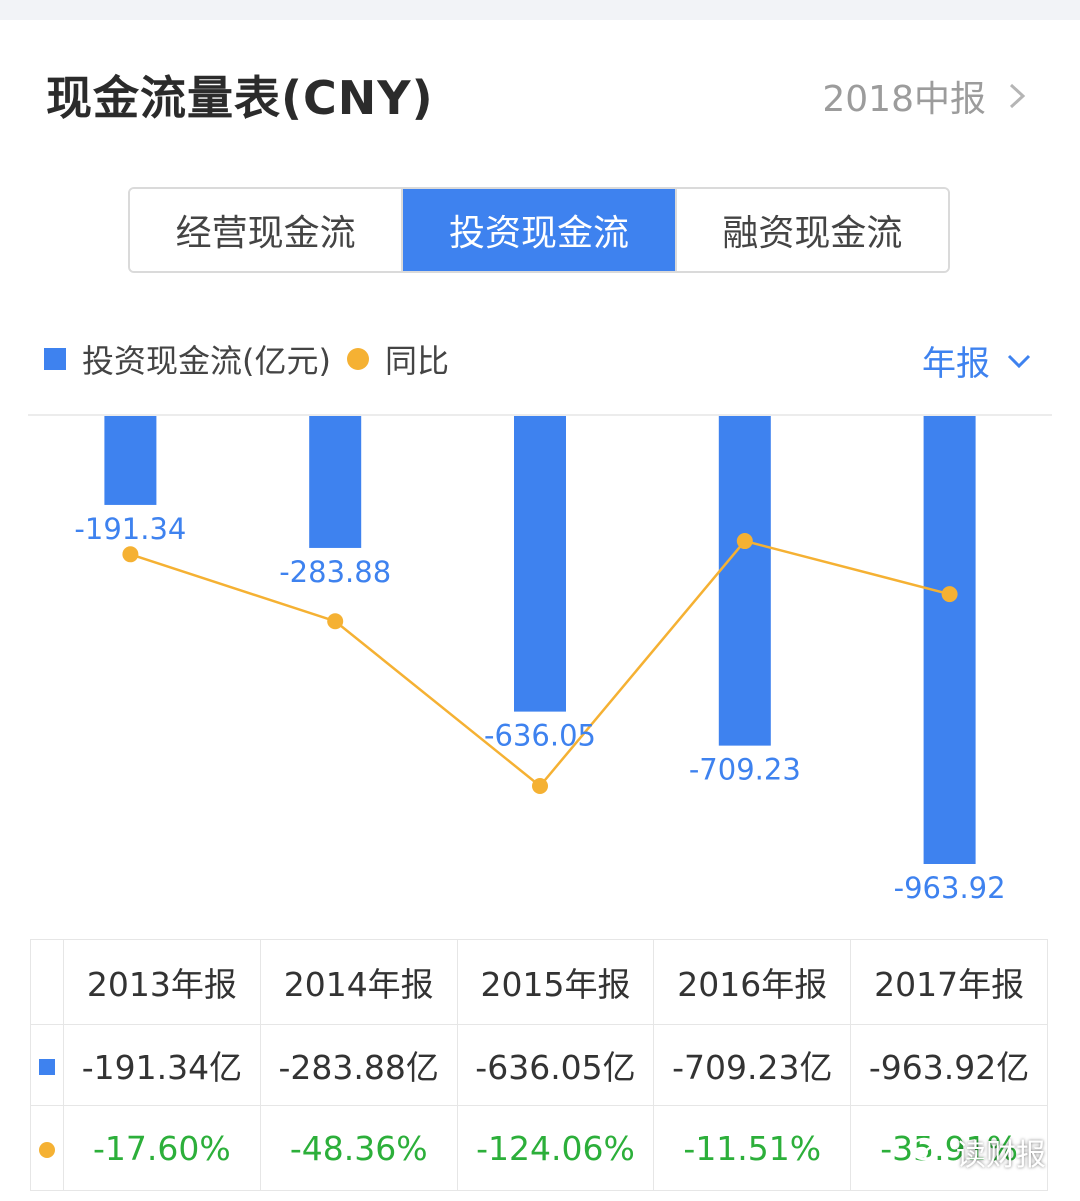 The image size is (1080, 1201). Describe the element at coordinates (162, 1065) in the screenshot. I see `table-value-cell: -191.34亿` at that location.